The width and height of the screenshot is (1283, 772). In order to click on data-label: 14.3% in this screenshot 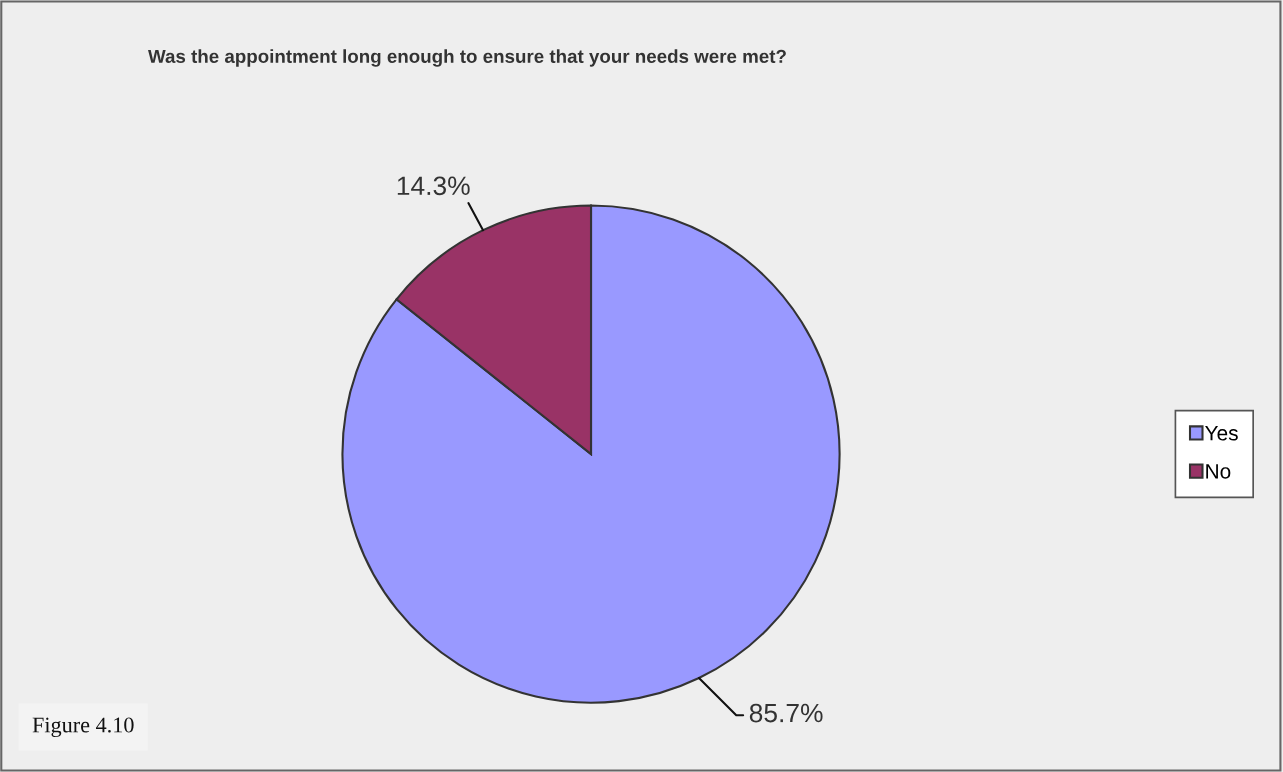, I will do `click(433, 186)`.